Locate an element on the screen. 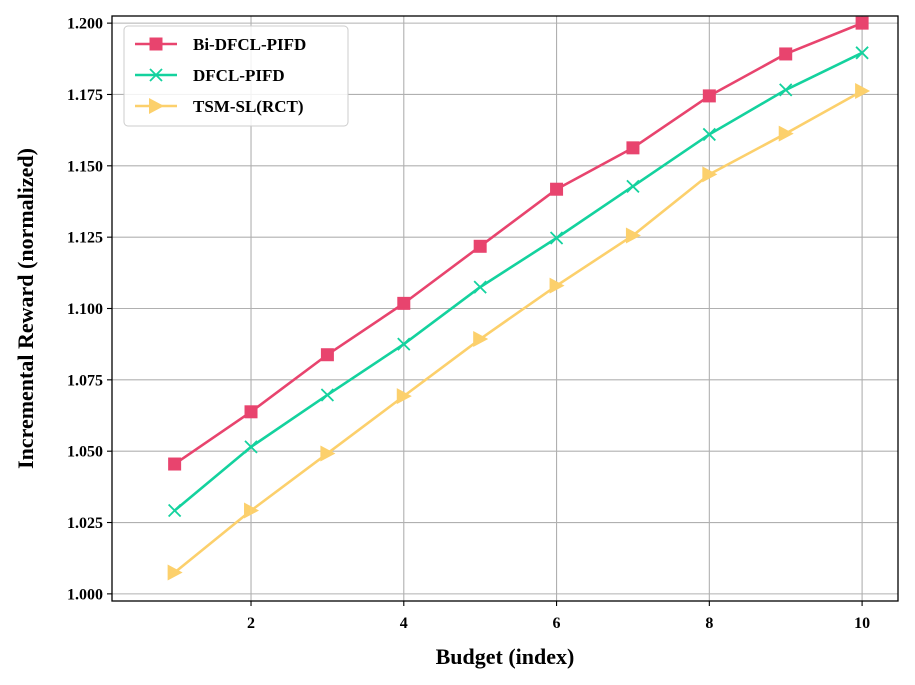  legend-item: TSM-SL(RCT) is located at coordinates (219, 106).